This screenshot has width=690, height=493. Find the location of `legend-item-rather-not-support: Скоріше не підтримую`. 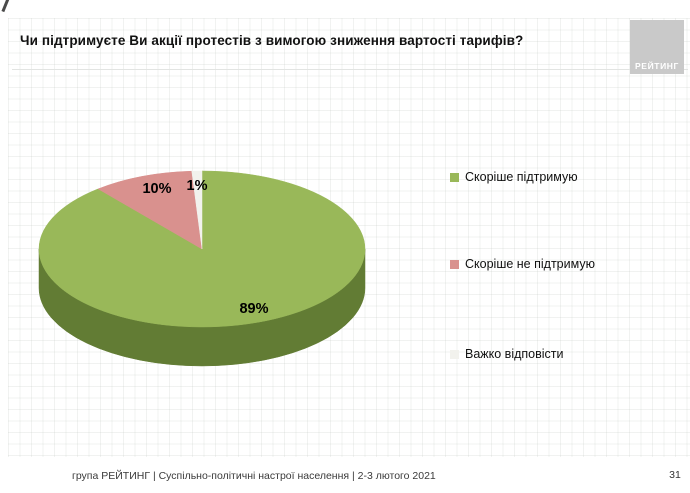

legend-item-rather-not-support: Скоріше не підтримую is located at coordinates (522, 264).